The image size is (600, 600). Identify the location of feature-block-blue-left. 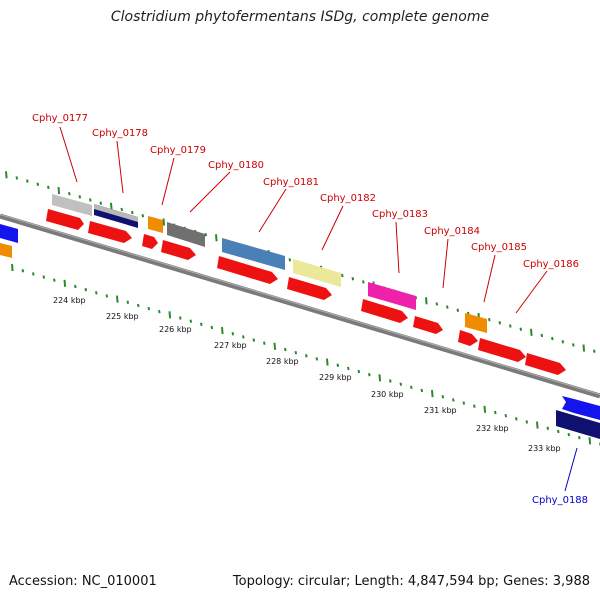
(9, 233).